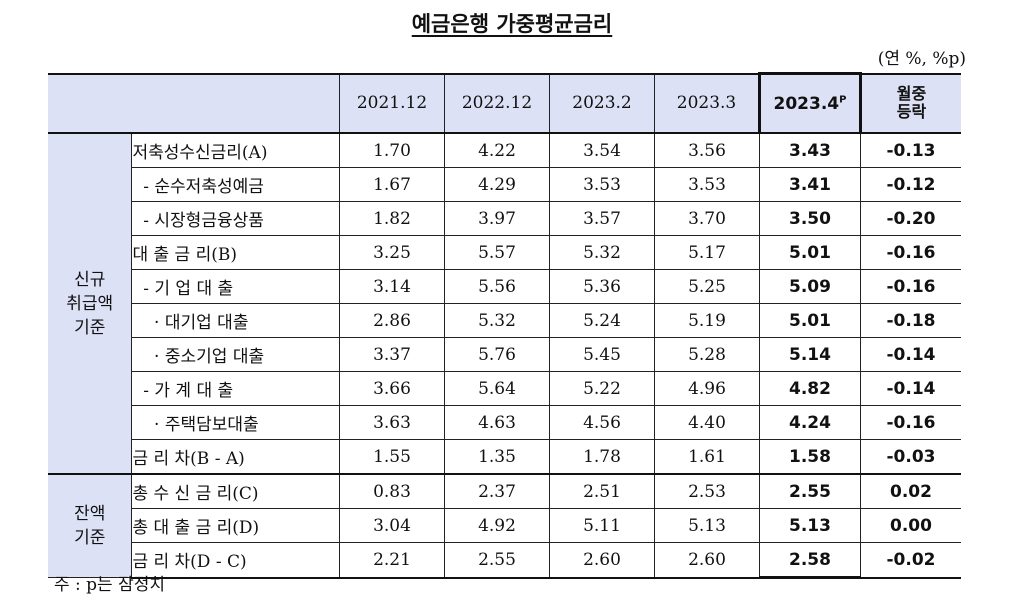 Image resolution: width=1024 pixels, height=605 pixels. What do you see at coordinates (497, 218) in the screenshot?
I see `cell-value: 3.97` at bounding box center [497, 218].